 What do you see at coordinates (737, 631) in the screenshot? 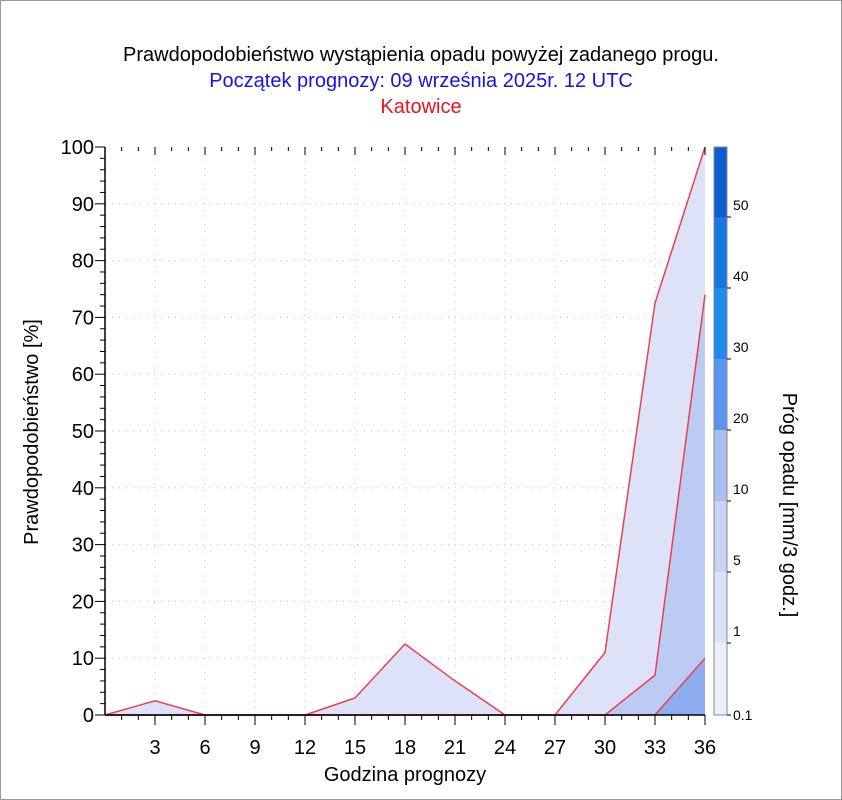
I see `colorbar-tick-label: 1` at bounding box center [737, 631].